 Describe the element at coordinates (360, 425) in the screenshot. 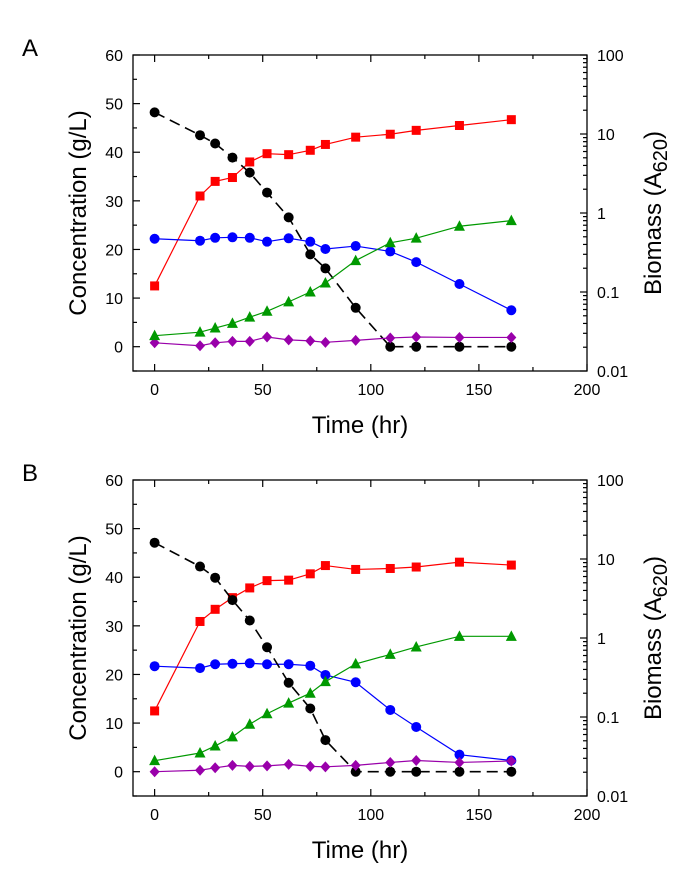

I see `x-axis-title: Time (hr)` at that location.